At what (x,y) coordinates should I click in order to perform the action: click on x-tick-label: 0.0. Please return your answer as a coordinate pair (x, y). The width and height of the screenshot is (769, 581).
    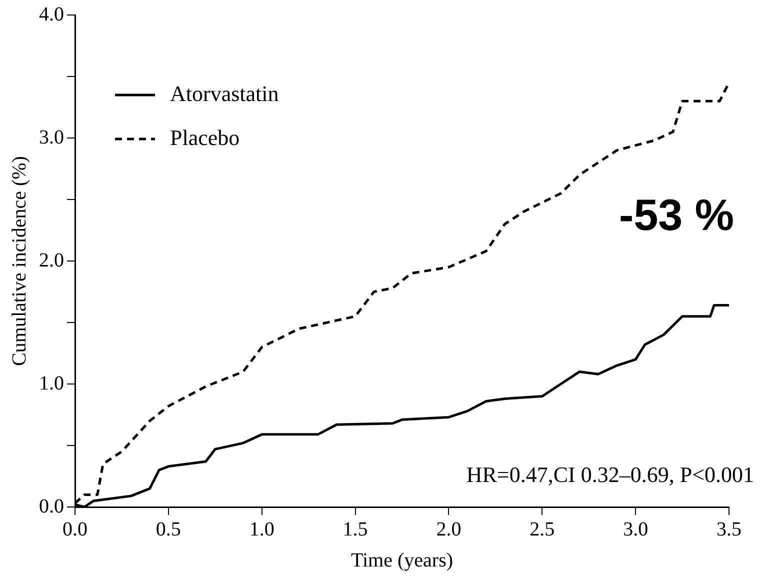
    Looking at the image, I should click on (75, 529).